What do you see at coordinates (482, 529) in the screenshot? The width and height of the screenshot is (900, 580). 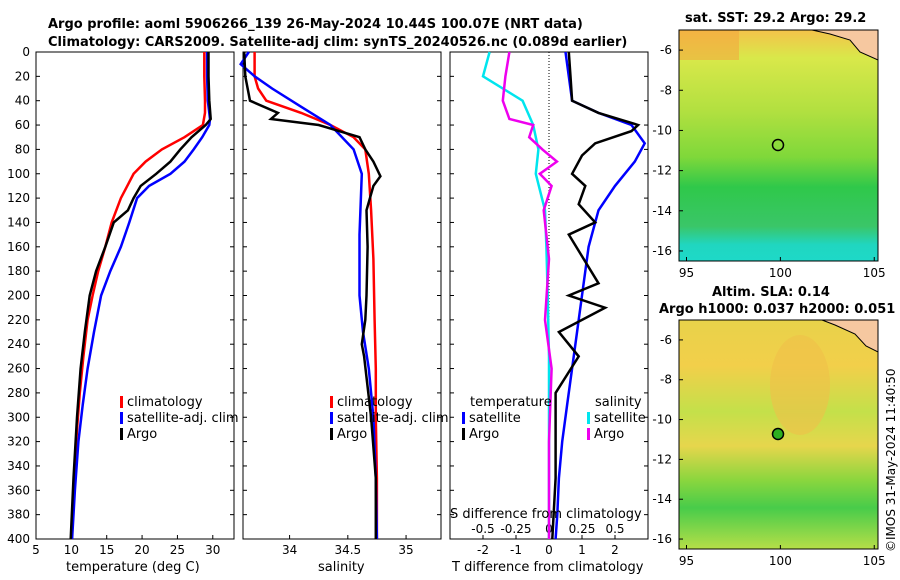 I see `s-tick-label: -0.5` at bounding box center [482, 529].